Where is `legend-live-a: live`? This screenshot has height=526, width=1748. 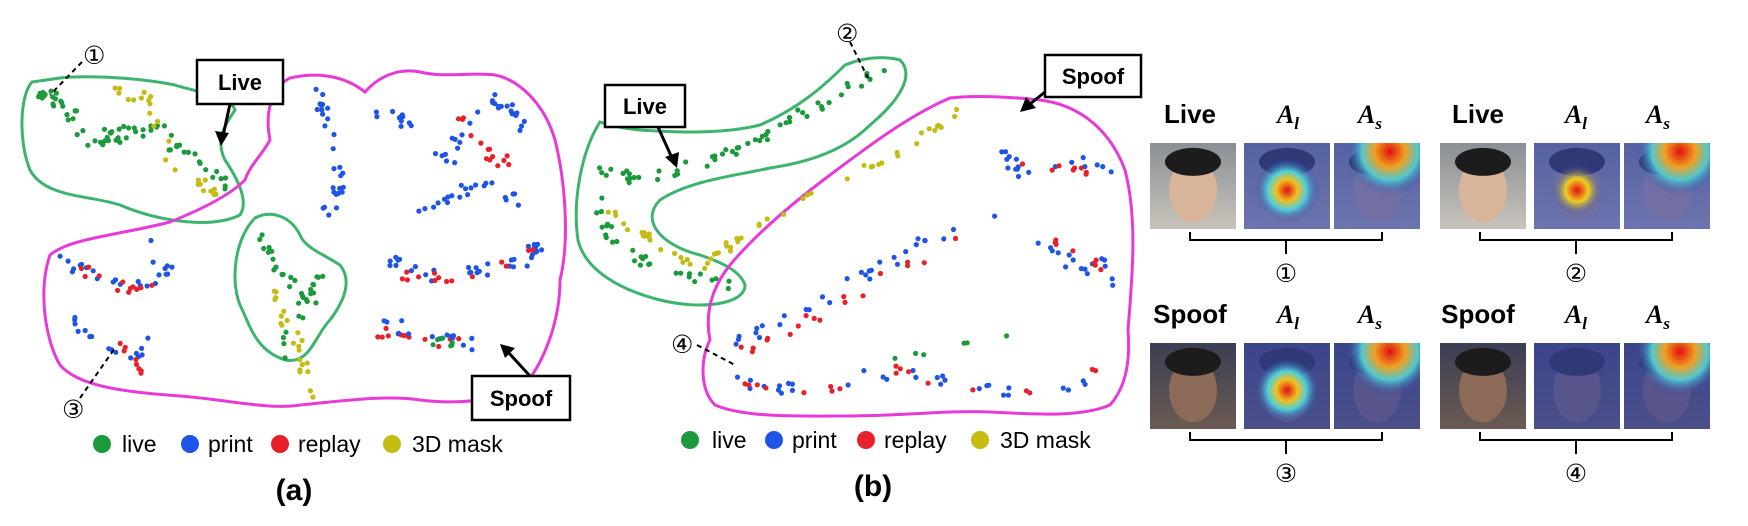
legend-live-a: live is located at coordinates (139, 444).